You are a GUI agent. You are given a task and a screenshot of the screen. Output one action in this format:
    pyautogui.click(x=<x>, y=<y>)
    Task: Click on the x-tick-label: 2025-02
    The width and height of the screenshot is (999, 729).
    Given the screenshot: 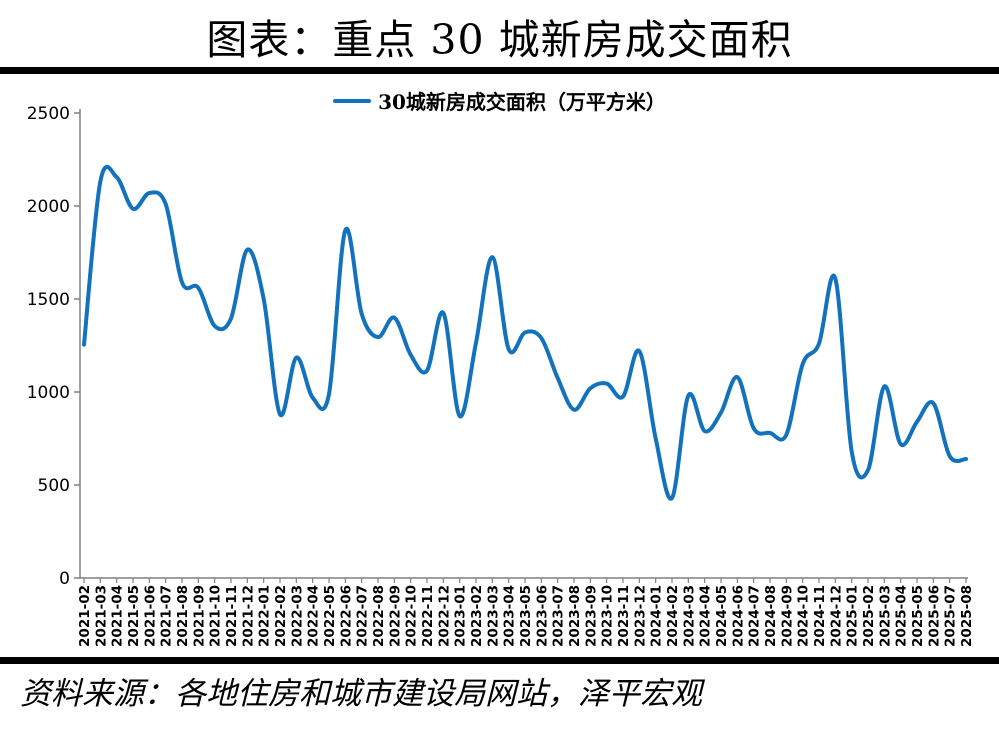 What is the action you would take?
    pyautogui.click(x=869, y=616)
    